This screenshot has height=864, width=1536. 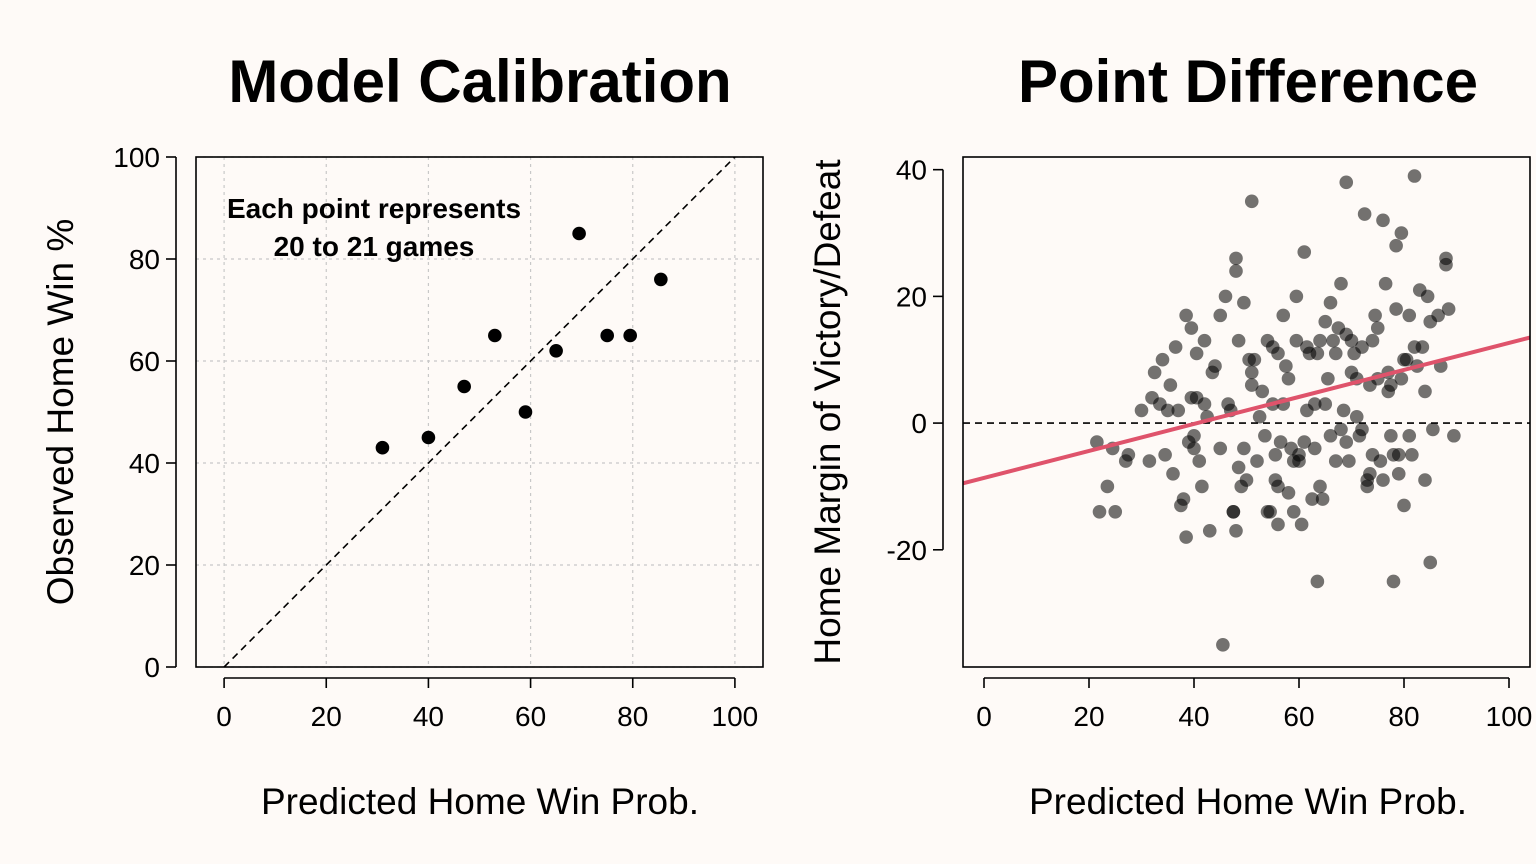 What do you see at coordinates (224, 716) in the screenshot?
I see `calibration-x-tick-label: 0` at bounding box center [224, 716].